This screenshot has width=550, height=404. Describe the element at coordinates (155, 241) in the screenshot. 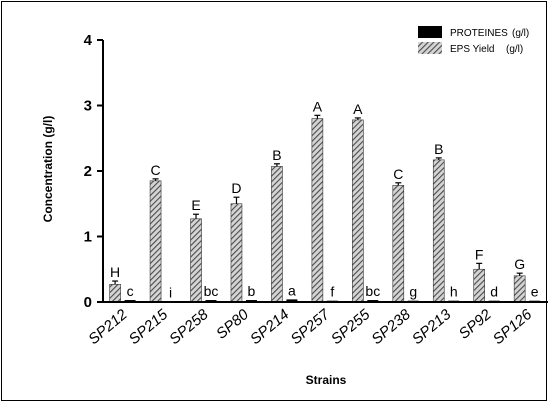

I see `bar-eps-yield-sp215` at that location.